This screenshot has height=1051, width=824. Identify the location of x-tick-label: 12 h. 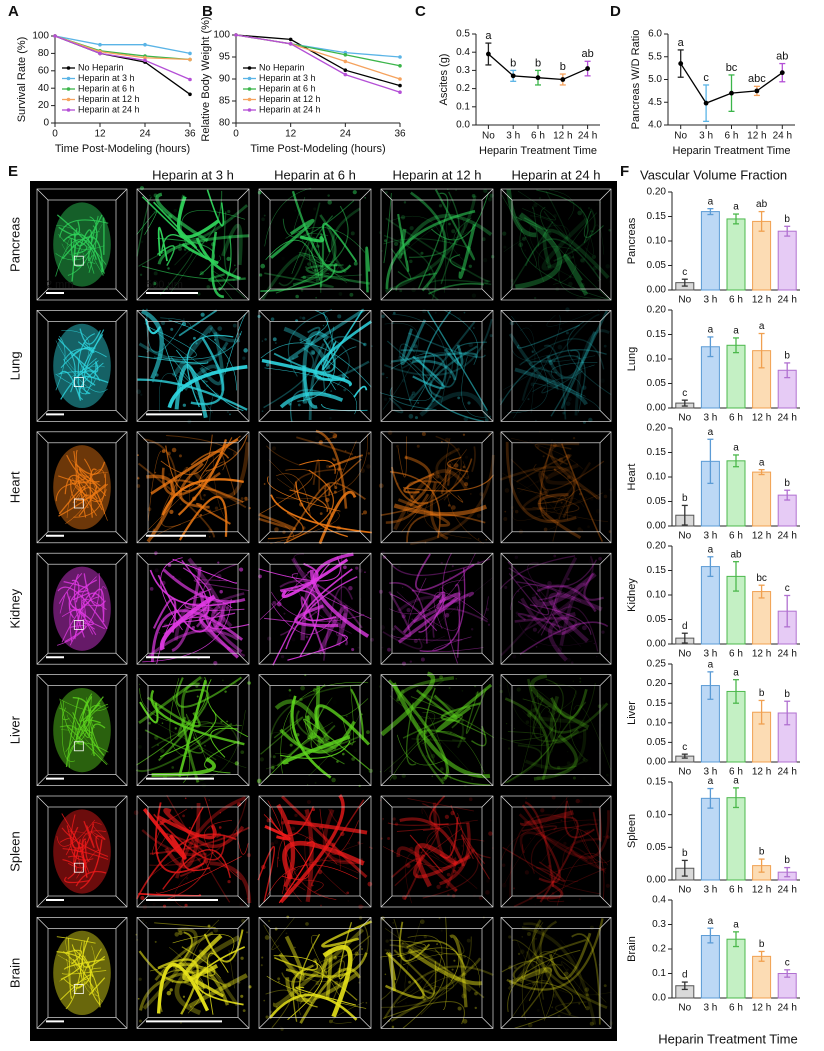
(761, 890).